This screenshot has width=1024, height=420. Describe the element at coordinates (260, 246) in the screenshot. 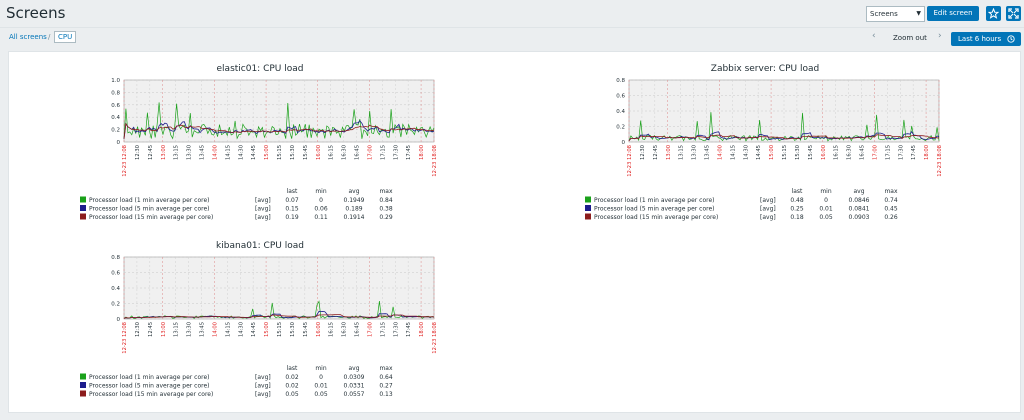

I see `graph-title: kibana01: CPU load` at that location.